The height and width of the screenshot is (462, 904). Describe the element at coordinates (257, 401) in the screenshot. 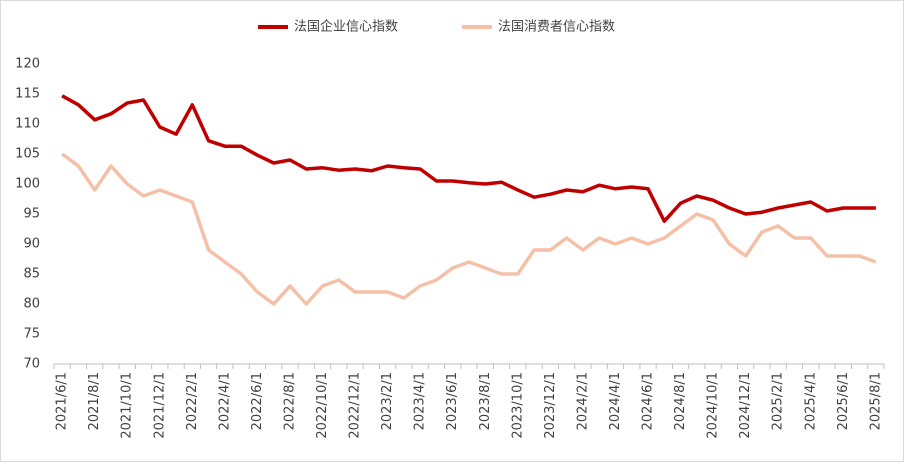

I see `x-tick-label: 2022/6/1` at that location.